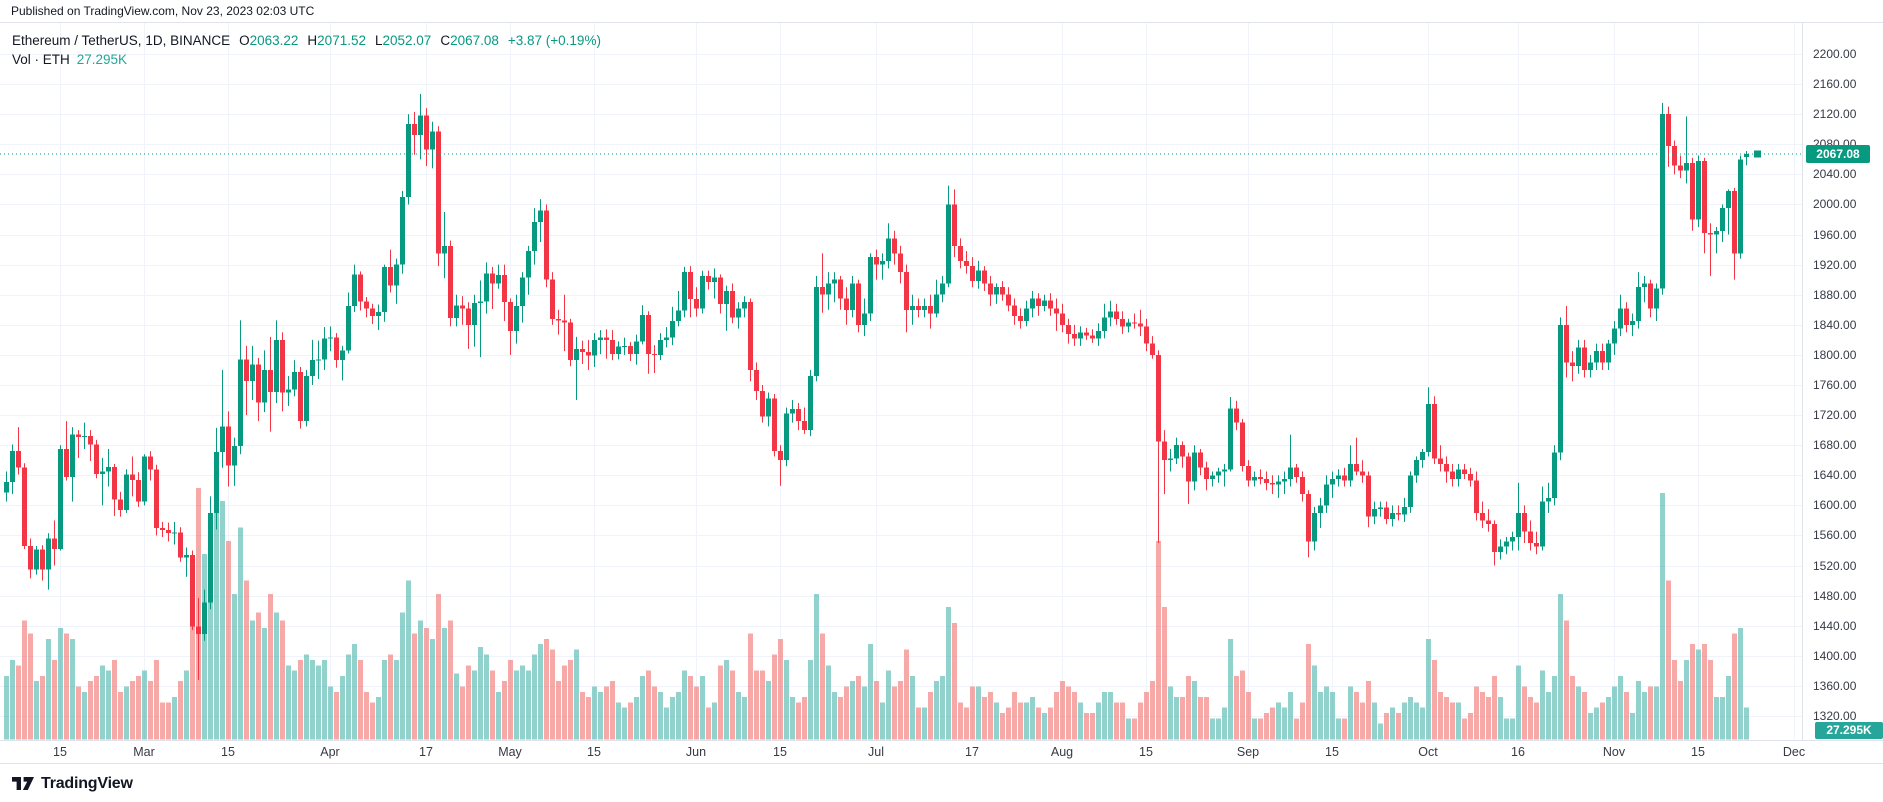  I want to click on price-tick-label: 1840.00, so click(1835, 324).